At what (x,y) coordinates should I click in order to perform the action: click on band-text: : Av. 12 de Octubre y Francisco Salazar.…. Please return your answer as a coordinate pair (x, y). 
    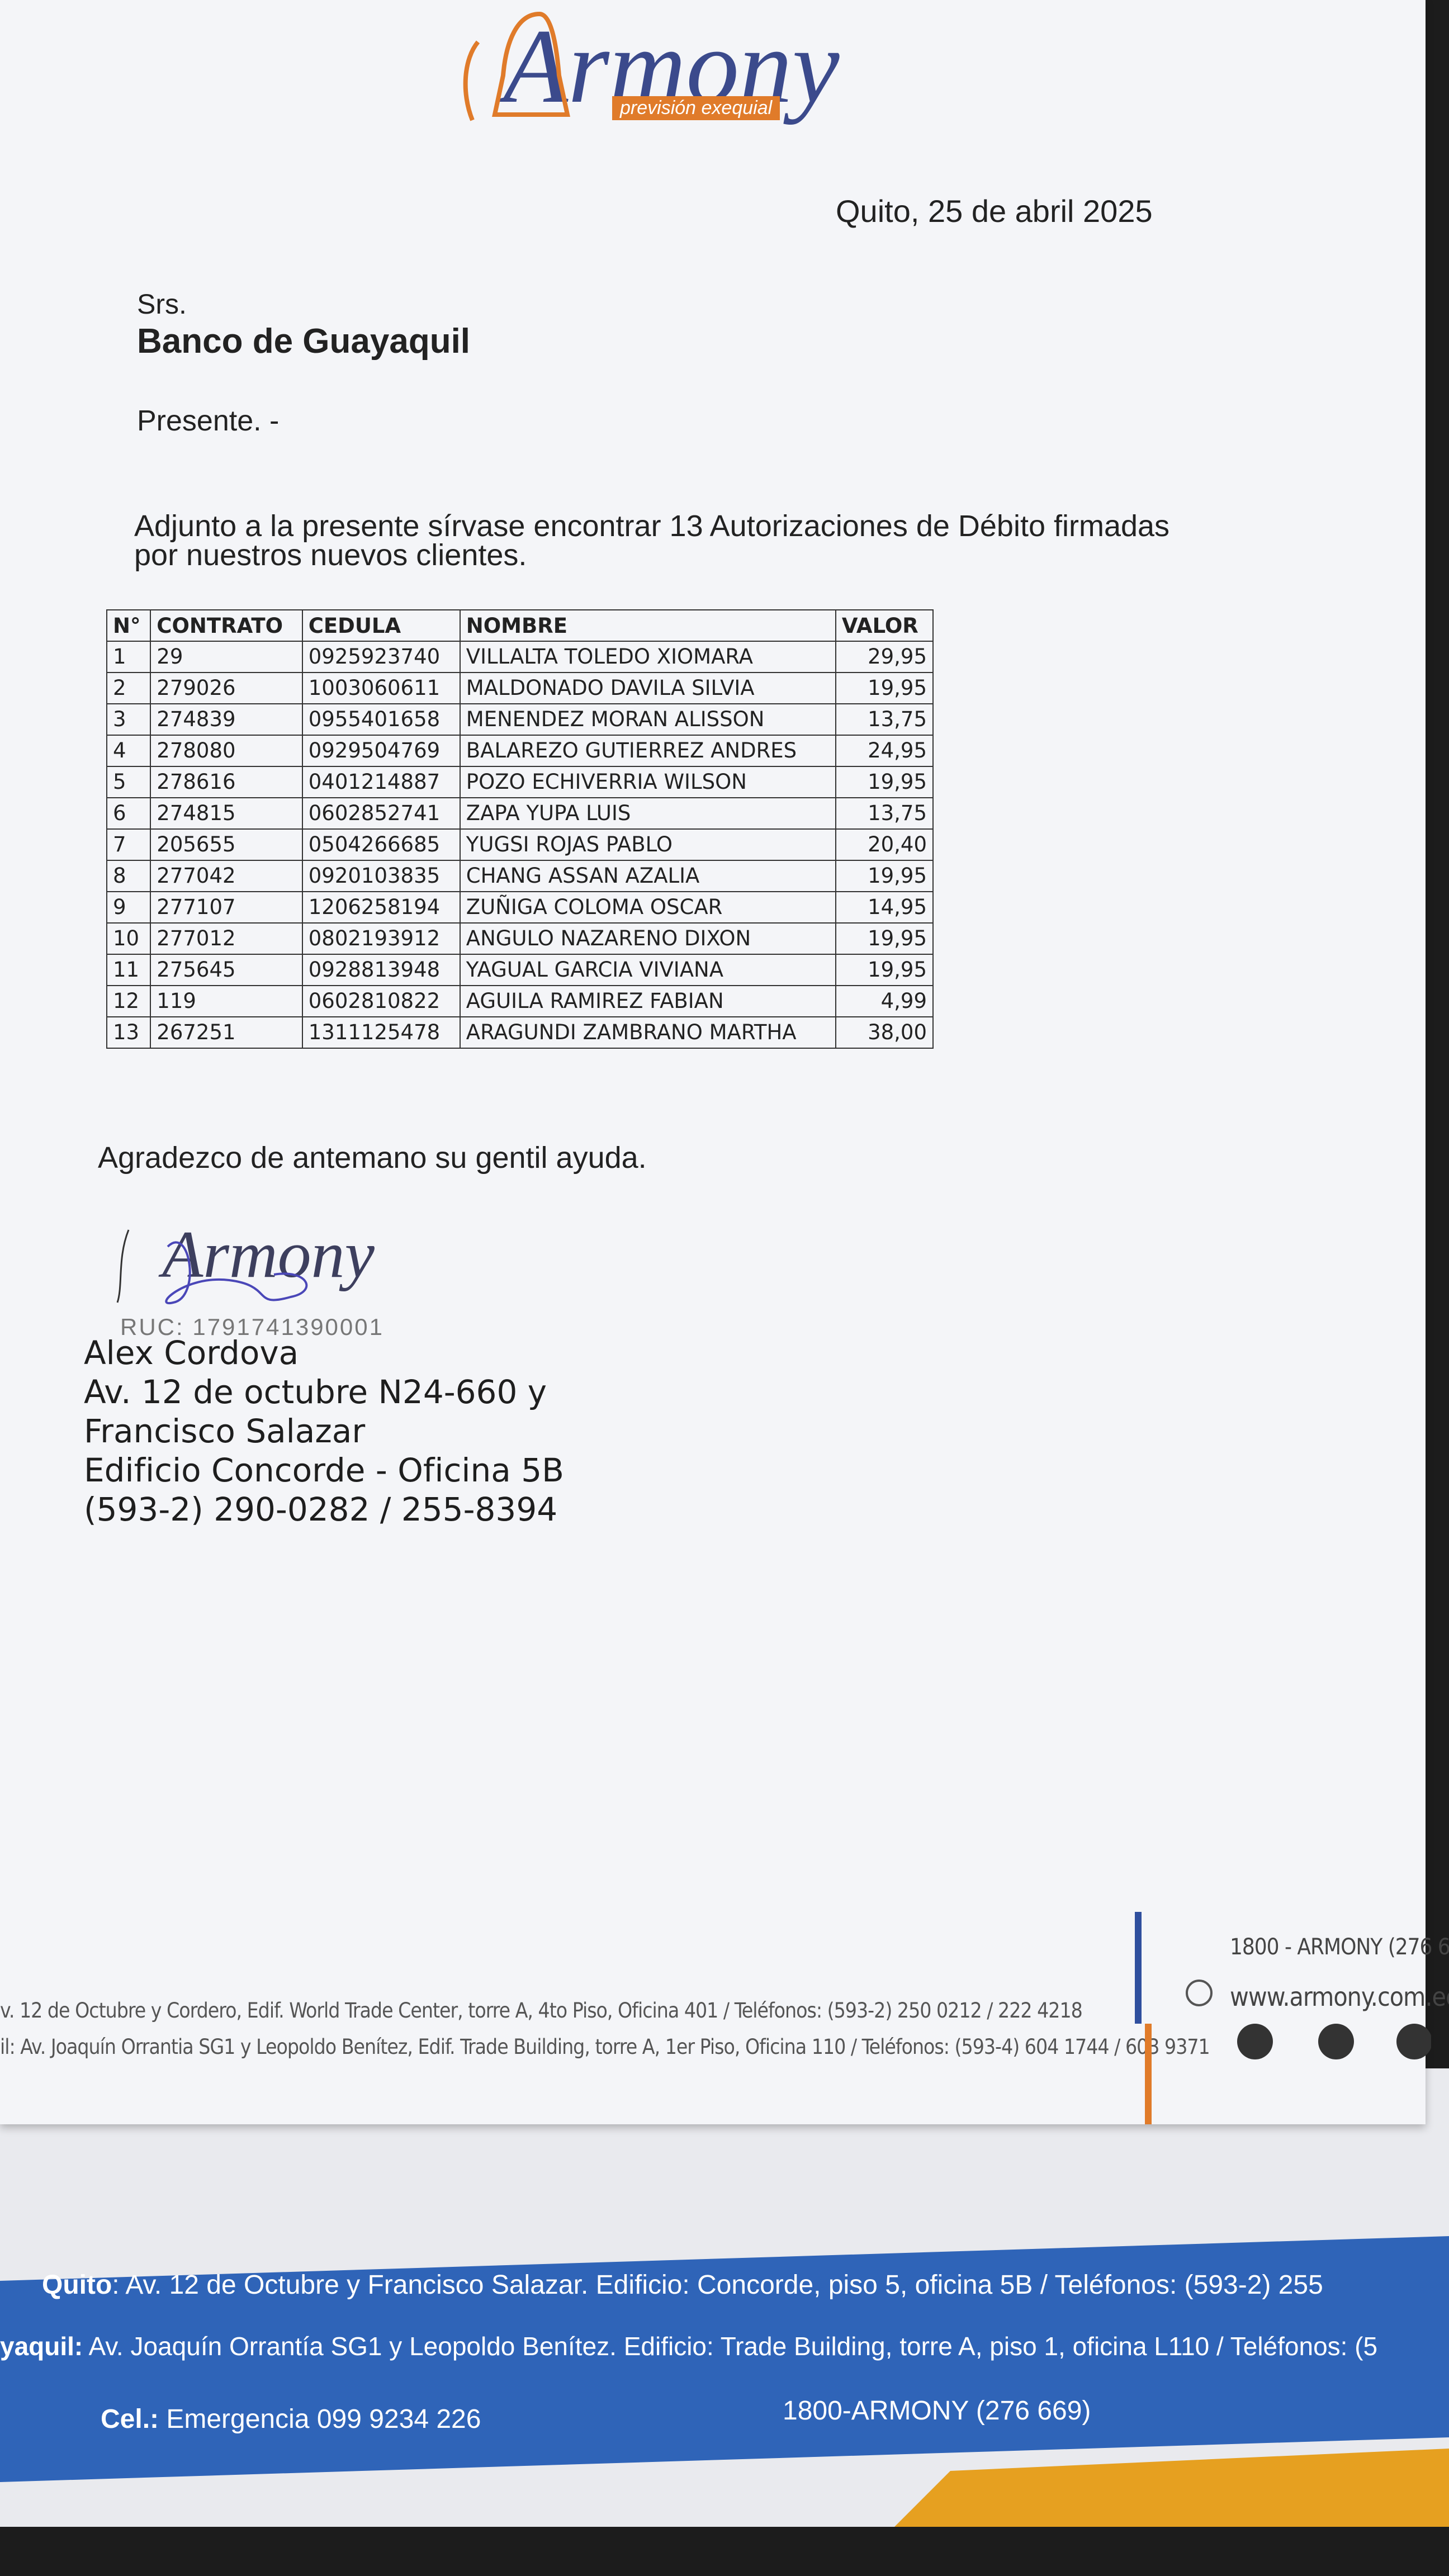
    Looking at the image, I should click on (717, 2285).